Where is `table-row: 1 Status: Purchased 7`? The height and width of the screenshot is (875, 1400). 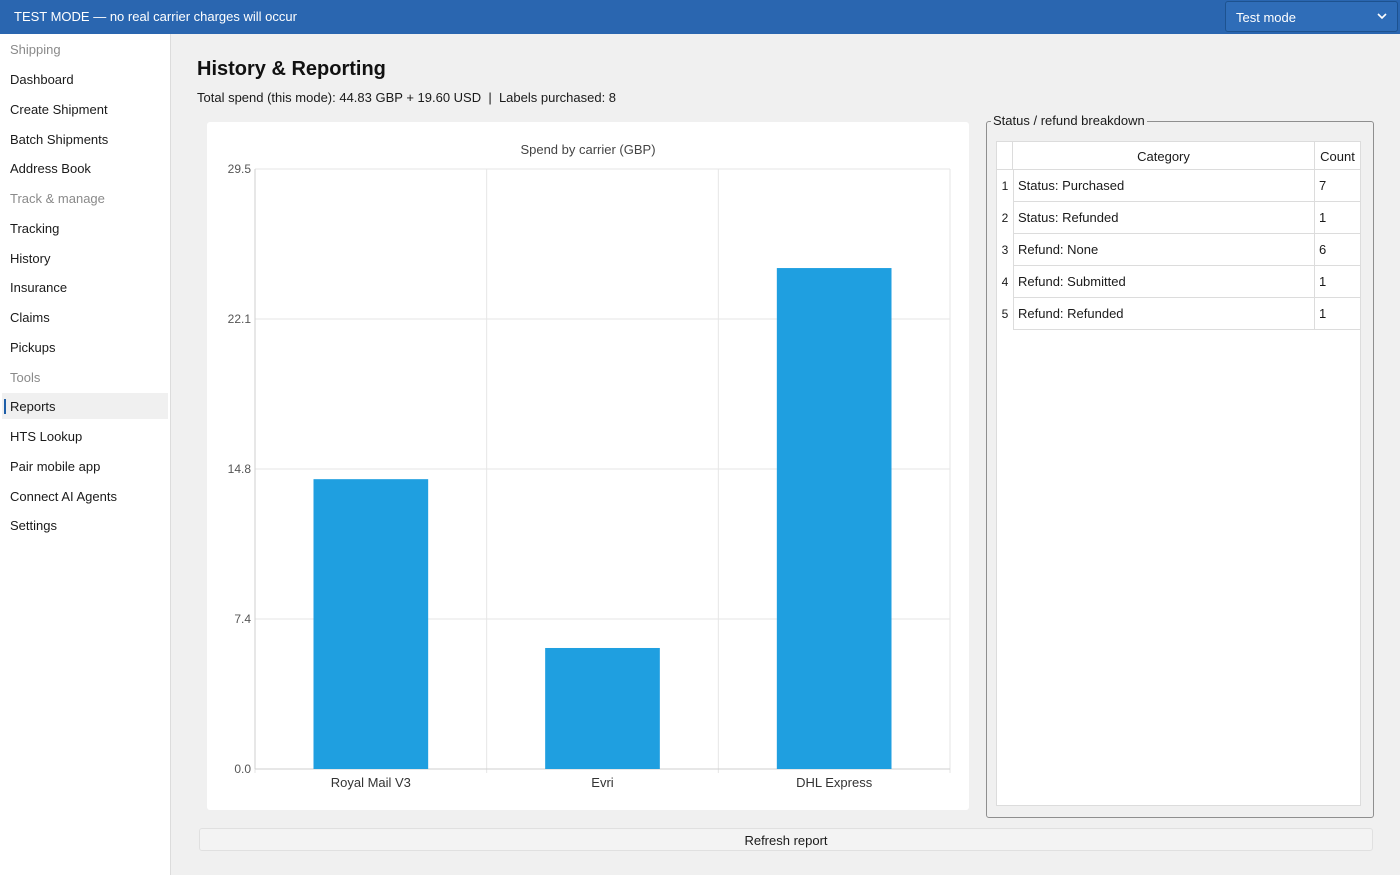
table-row: 1 Status: Purchased 7 is located at coordinates (1179, 186).